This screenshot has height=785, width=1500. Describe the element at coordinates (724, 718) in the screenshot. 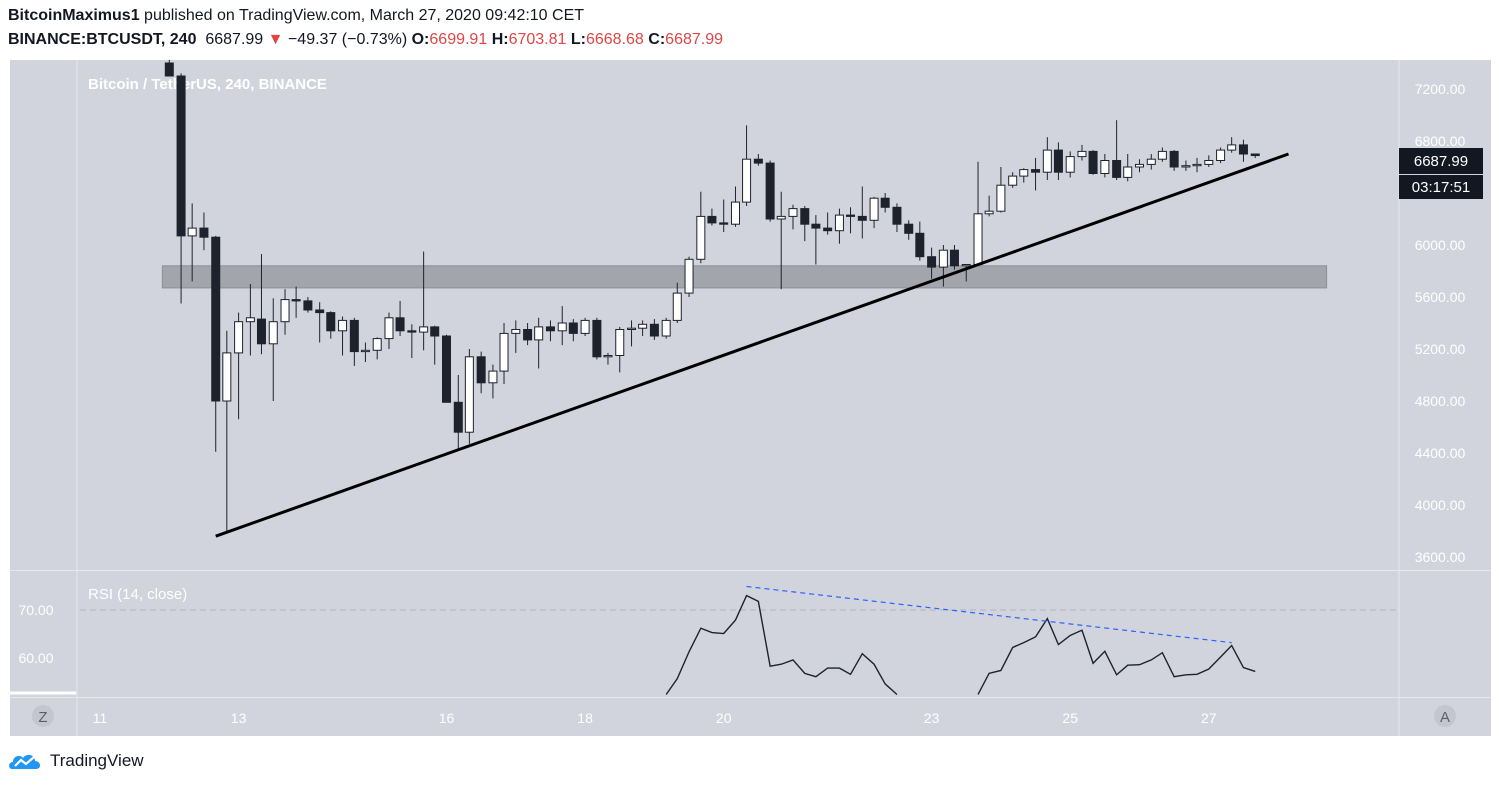

I see `time-axis-tick: 20` at that location.